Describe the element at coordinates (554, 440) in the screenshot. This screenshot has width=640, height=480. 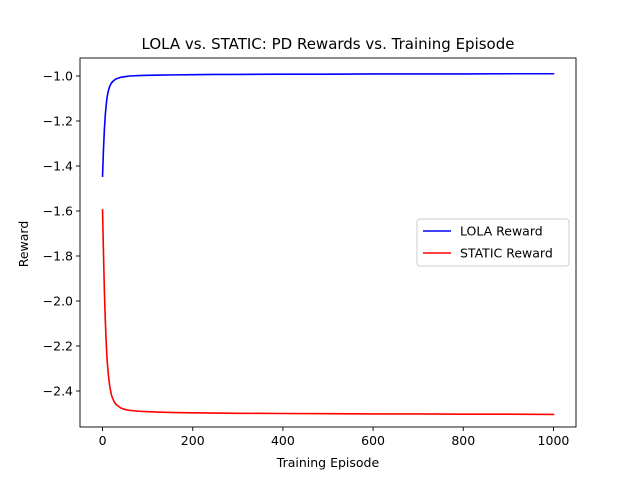
I see `x-tick-label: 1000` at that location.